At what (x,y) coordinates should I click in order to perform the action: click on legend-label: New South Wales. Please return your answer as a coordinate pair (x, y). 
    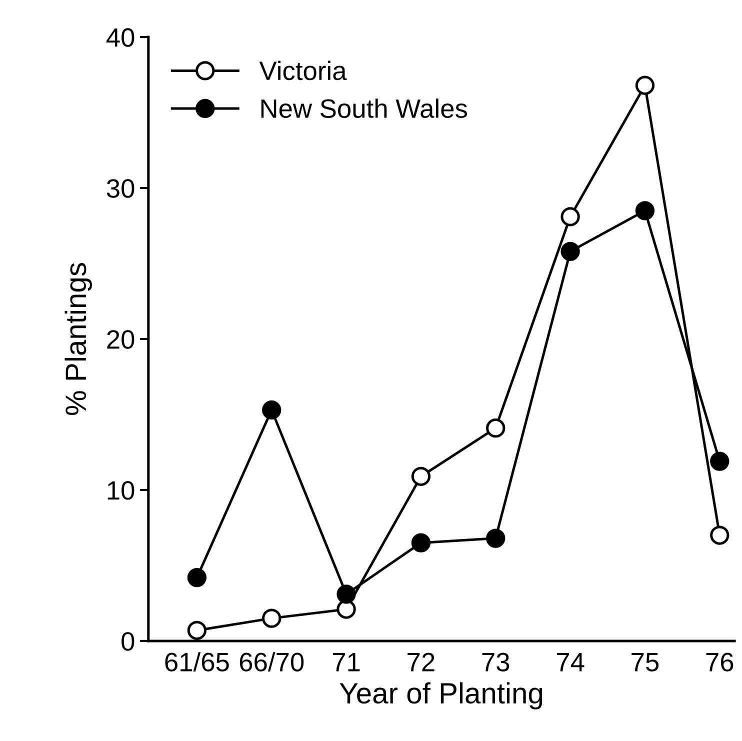
    Looking at the image, I should click on (364, 108).